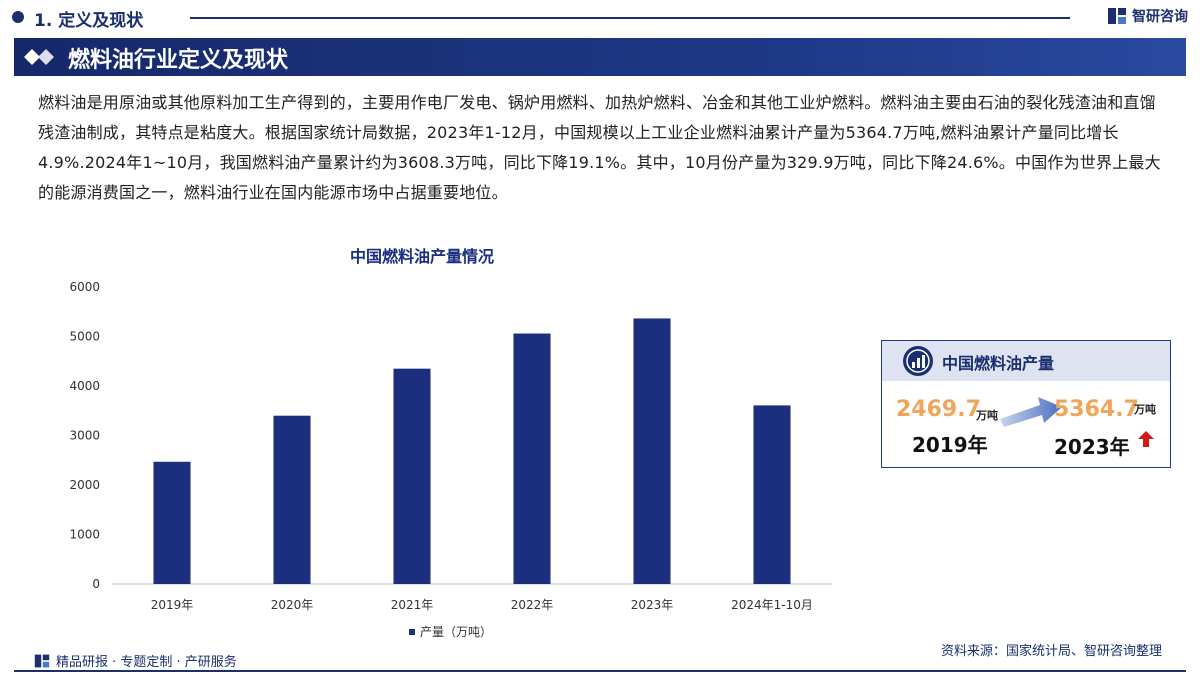  Describe the element at coordinates (1117, 16) in the screenshot. I see `brand-logo-icon` at that location.